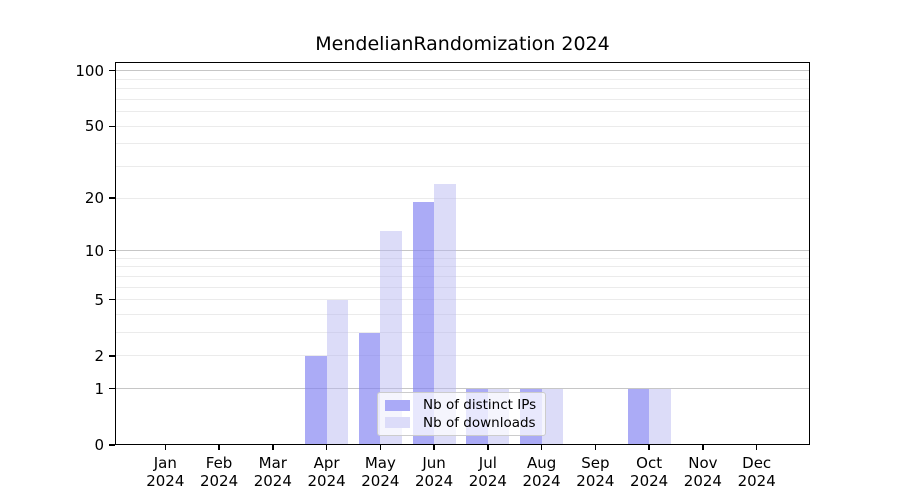 The image size is (900, 500). What do you see at coordinates (99, 445) in the screenshot?
I see `y-tick-label-0: 0` at bounding box center [99, 445].